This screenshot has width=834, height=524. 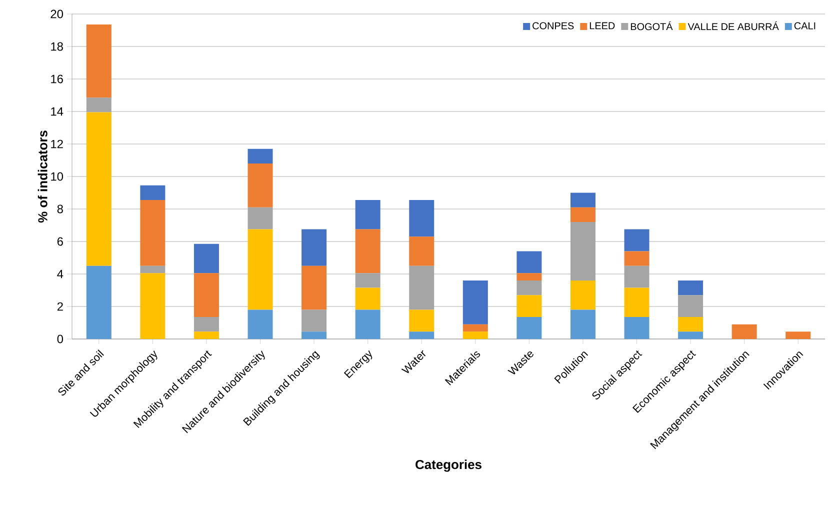 I want to click on y-tick-label: 8, so click(x=60, y=209).